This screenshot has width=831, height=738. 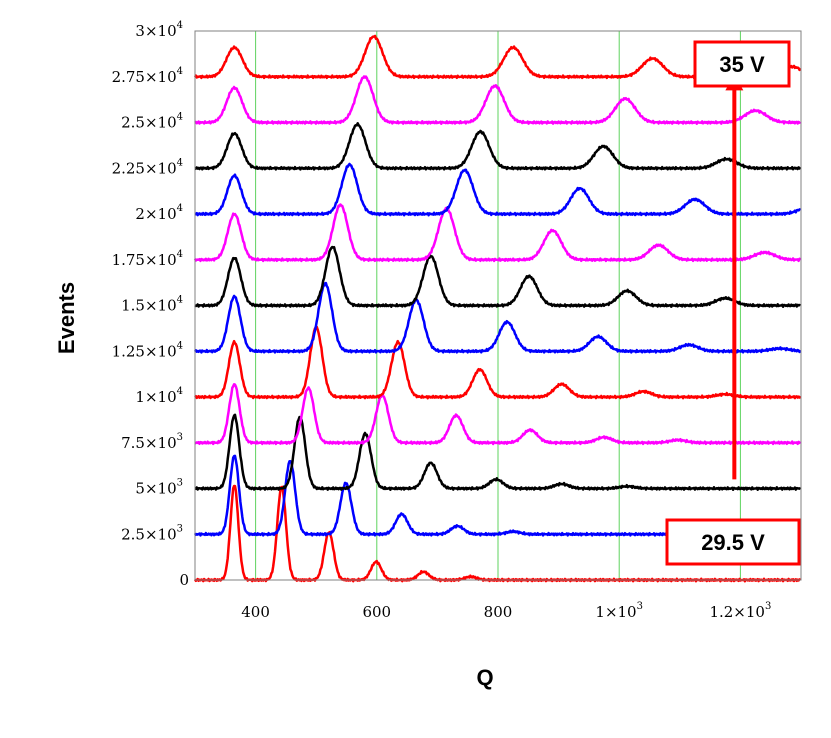 What do you see at coordinates (152, 442) in the screenshot?
I see `y-tick-label: 7.5×10³` at bounding box center [152, 442].